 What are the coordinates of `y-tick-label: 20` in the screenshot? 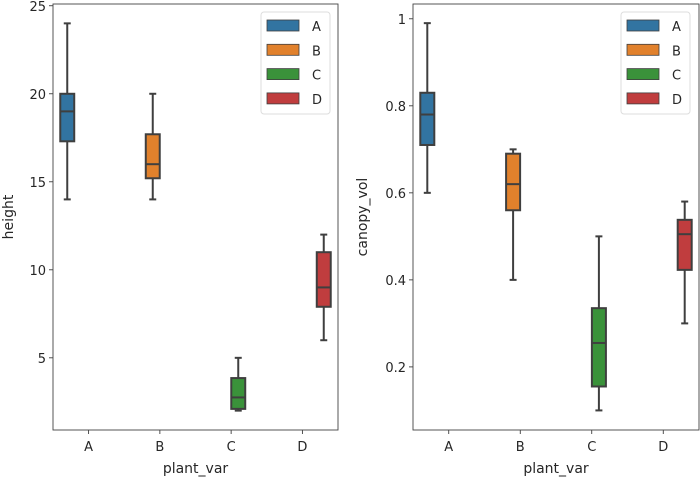 It's located at (37, 95).